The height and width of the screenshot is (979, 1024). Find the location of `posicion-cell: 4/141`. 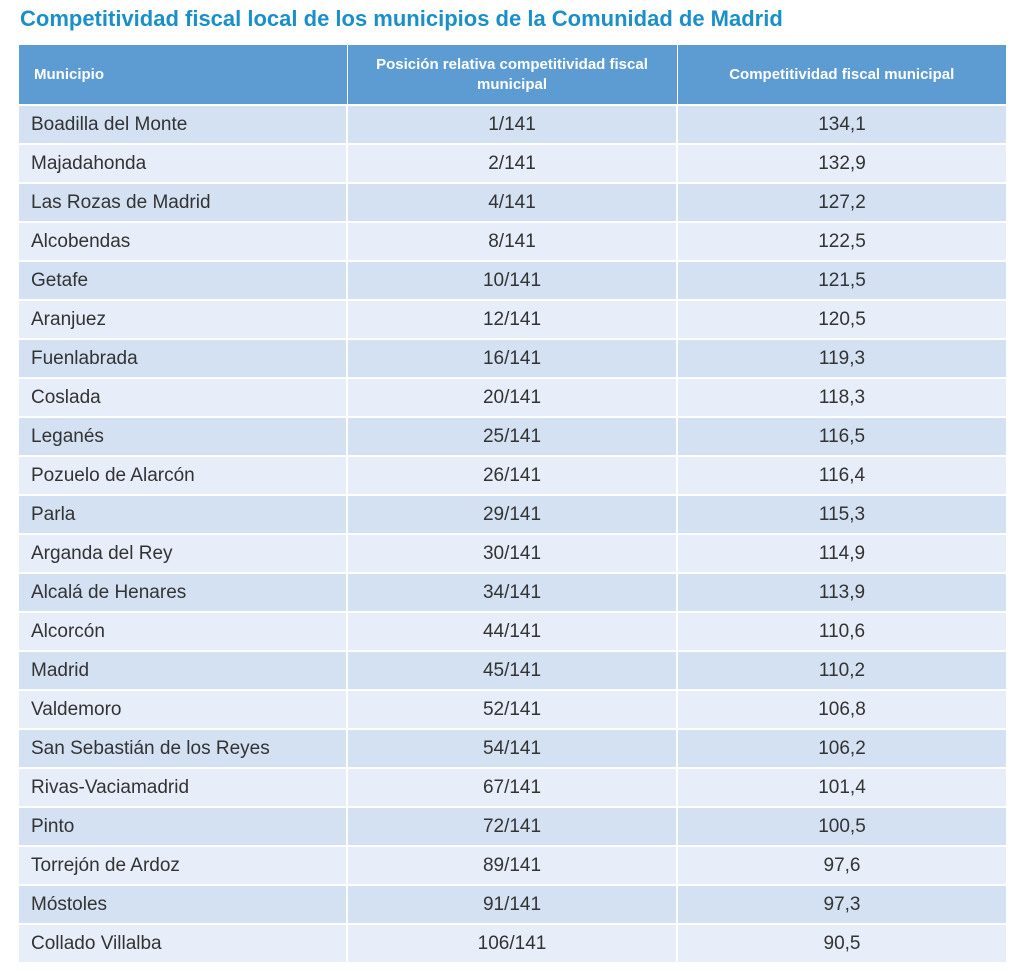

posicion-cell: 4/141 is located at coordinates (512, 202).